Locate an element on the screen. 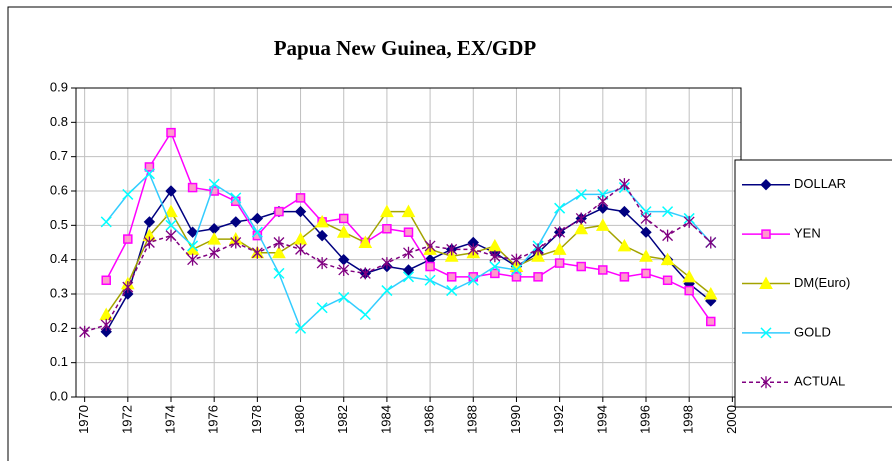 This screenshot has width=892, height=461. x-tick-label: 1974 is located at coordinates (169, 419).